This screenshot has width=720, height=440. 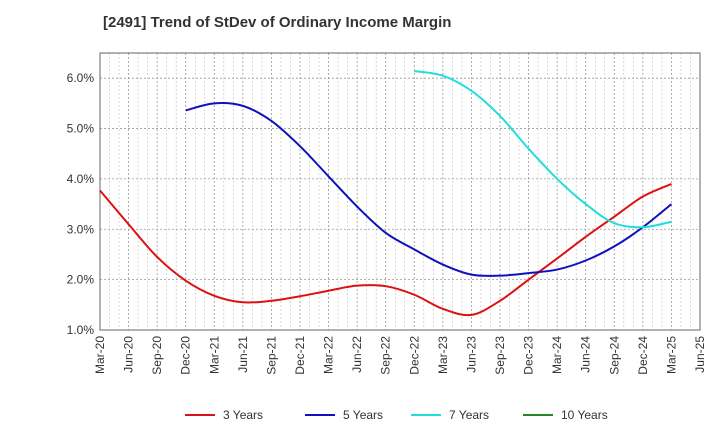 I want to click on x-tick-label: Sep-20, so click(x=157, y=355).